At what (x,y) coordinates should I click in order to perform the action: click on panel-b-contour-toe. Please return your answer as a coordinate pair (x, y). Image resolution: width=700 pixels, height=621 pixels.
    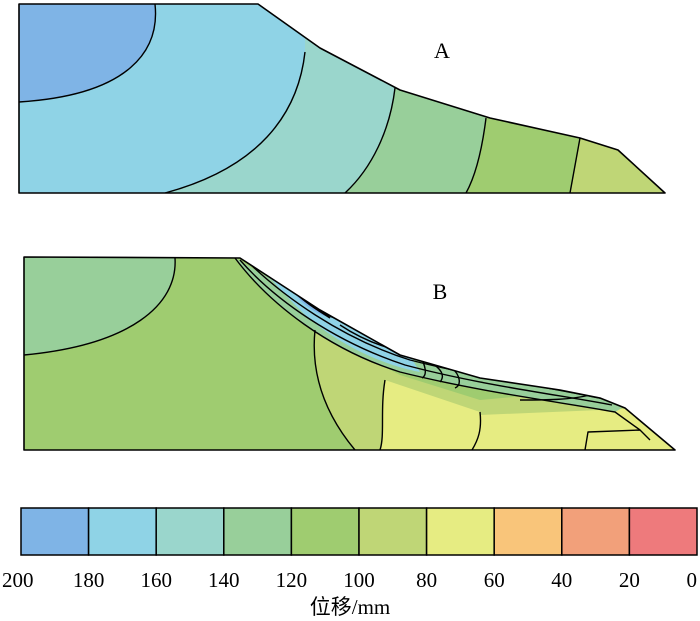
    Looking at the image, I should click on (617, 439).